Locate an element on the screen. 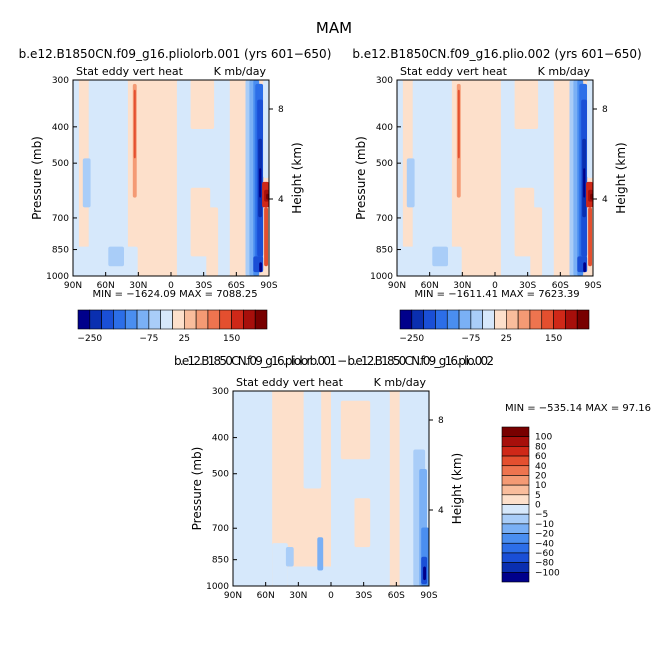 The width and height of the screenshot is (668, 668). colorbar-label: −10 is located at coordinates (544, 525).